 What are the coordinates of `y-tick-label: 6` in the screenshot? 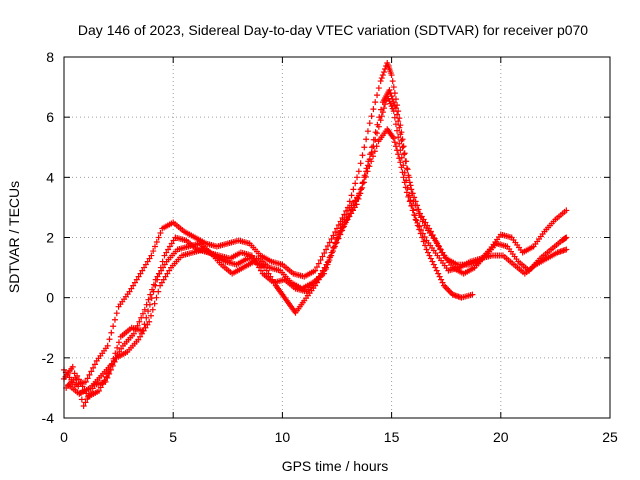 It's located at (50, 117).